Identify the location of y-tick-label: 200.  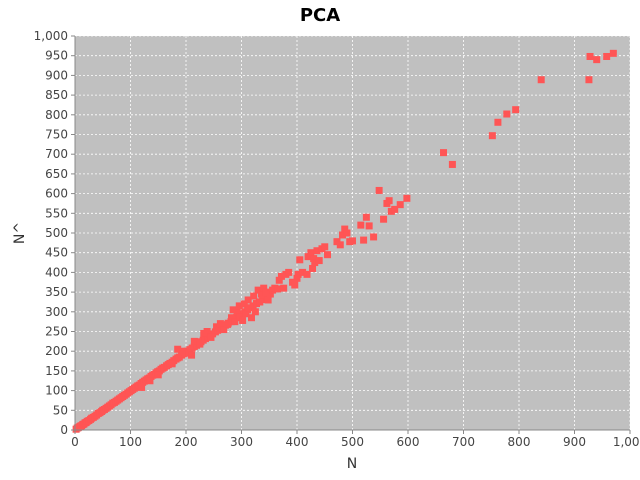
(56, 351).